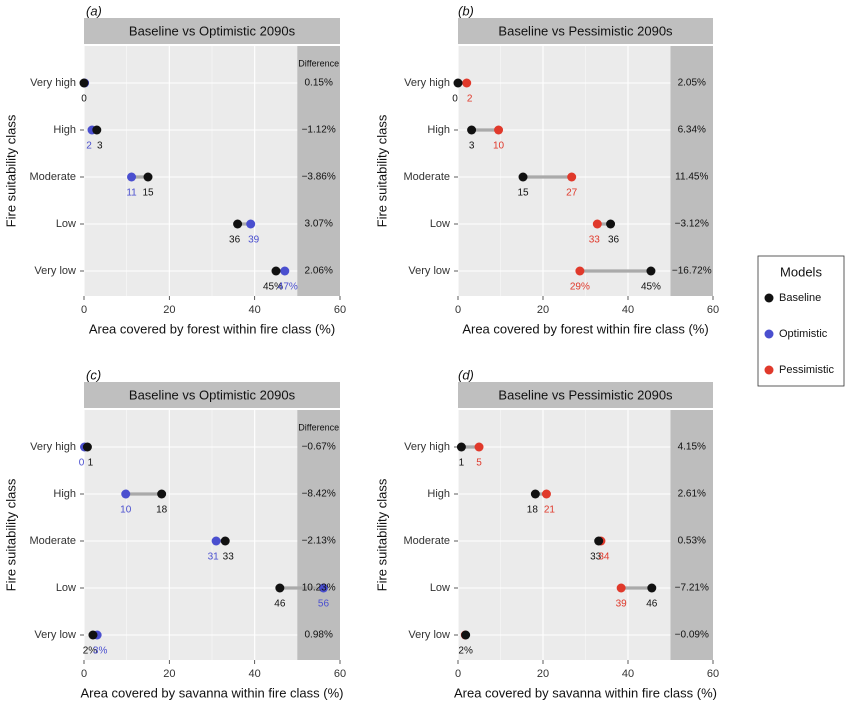  What do you see at coordinates (651, 287) in the screenshot?
I see `baseline-value-label: 45%` at bounding box center [651, 287].